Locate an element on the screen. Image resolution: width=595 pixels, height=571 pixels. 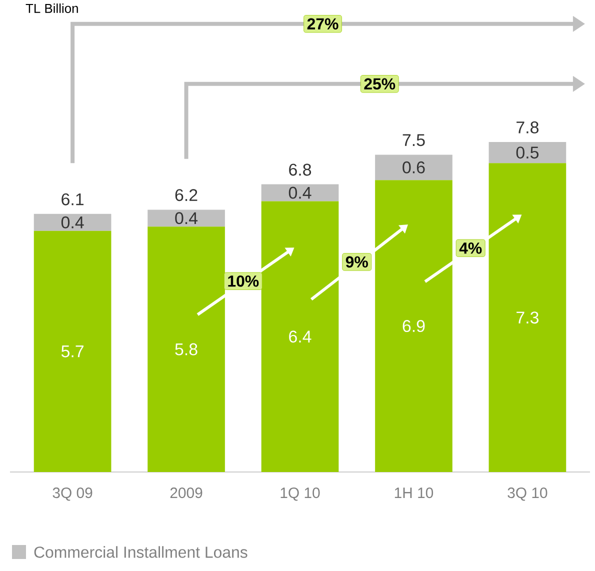
data-label: 5.7 is located at coordinates (72, 352).